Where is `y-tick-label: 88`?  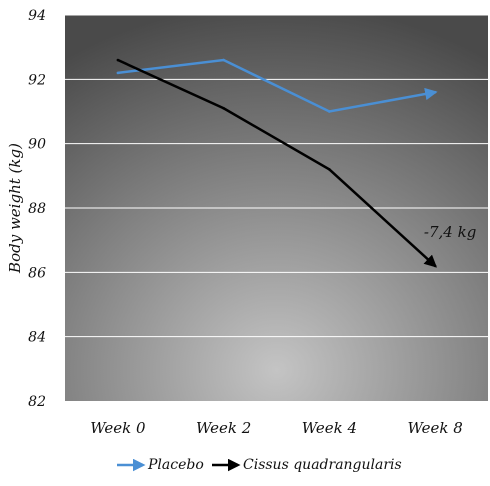 y-tick-label: 88 is located at coordinates (37, 209).